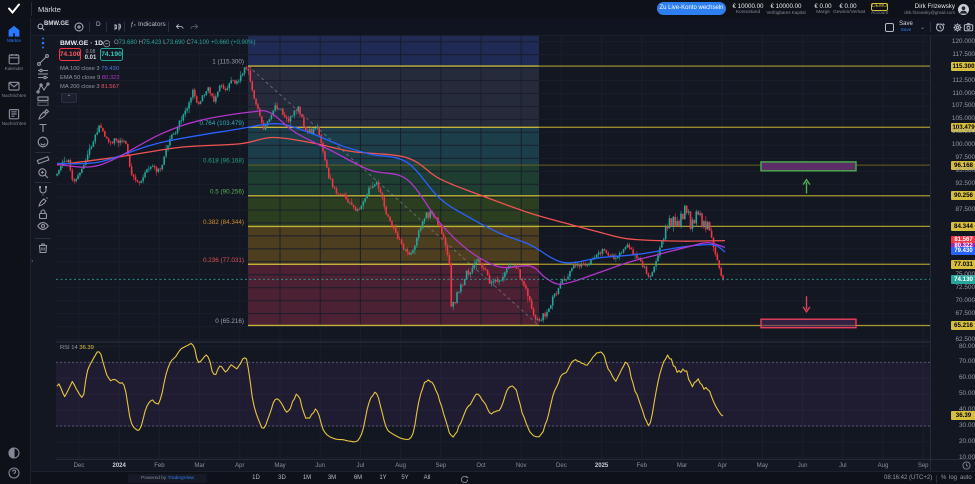 This screenshot has height=484, width=975. Describe the element at coordinates (223, 260) in the screenshot. I see `svg-text: 0.236 (77.031)` at that location.